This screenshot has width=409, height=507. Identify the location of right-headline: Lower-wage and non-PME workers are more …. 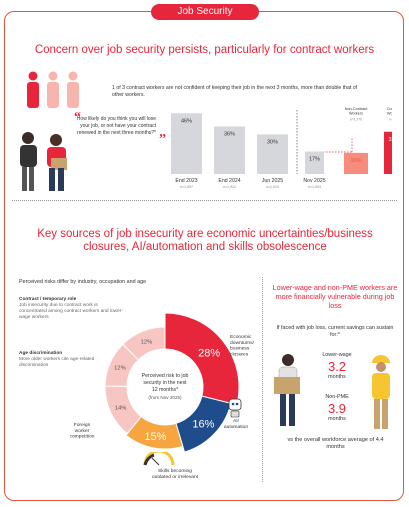
(335, 296).